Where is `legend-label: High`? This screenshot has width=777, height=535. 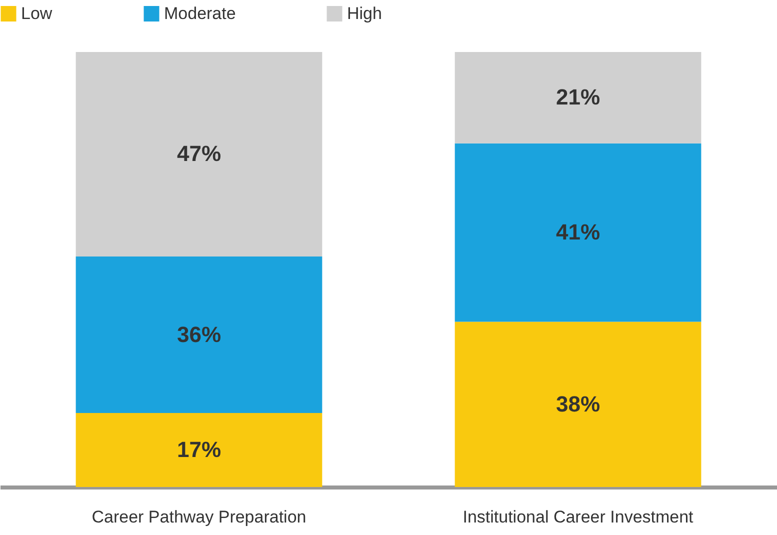
legend-label: High is located at coordinates (364, 13).